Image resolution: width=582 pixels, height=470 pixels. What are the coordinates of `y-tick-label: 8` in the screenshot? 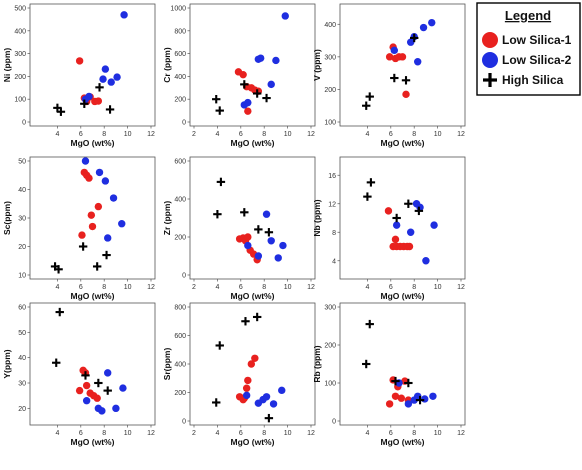 It's located at (334, 233).